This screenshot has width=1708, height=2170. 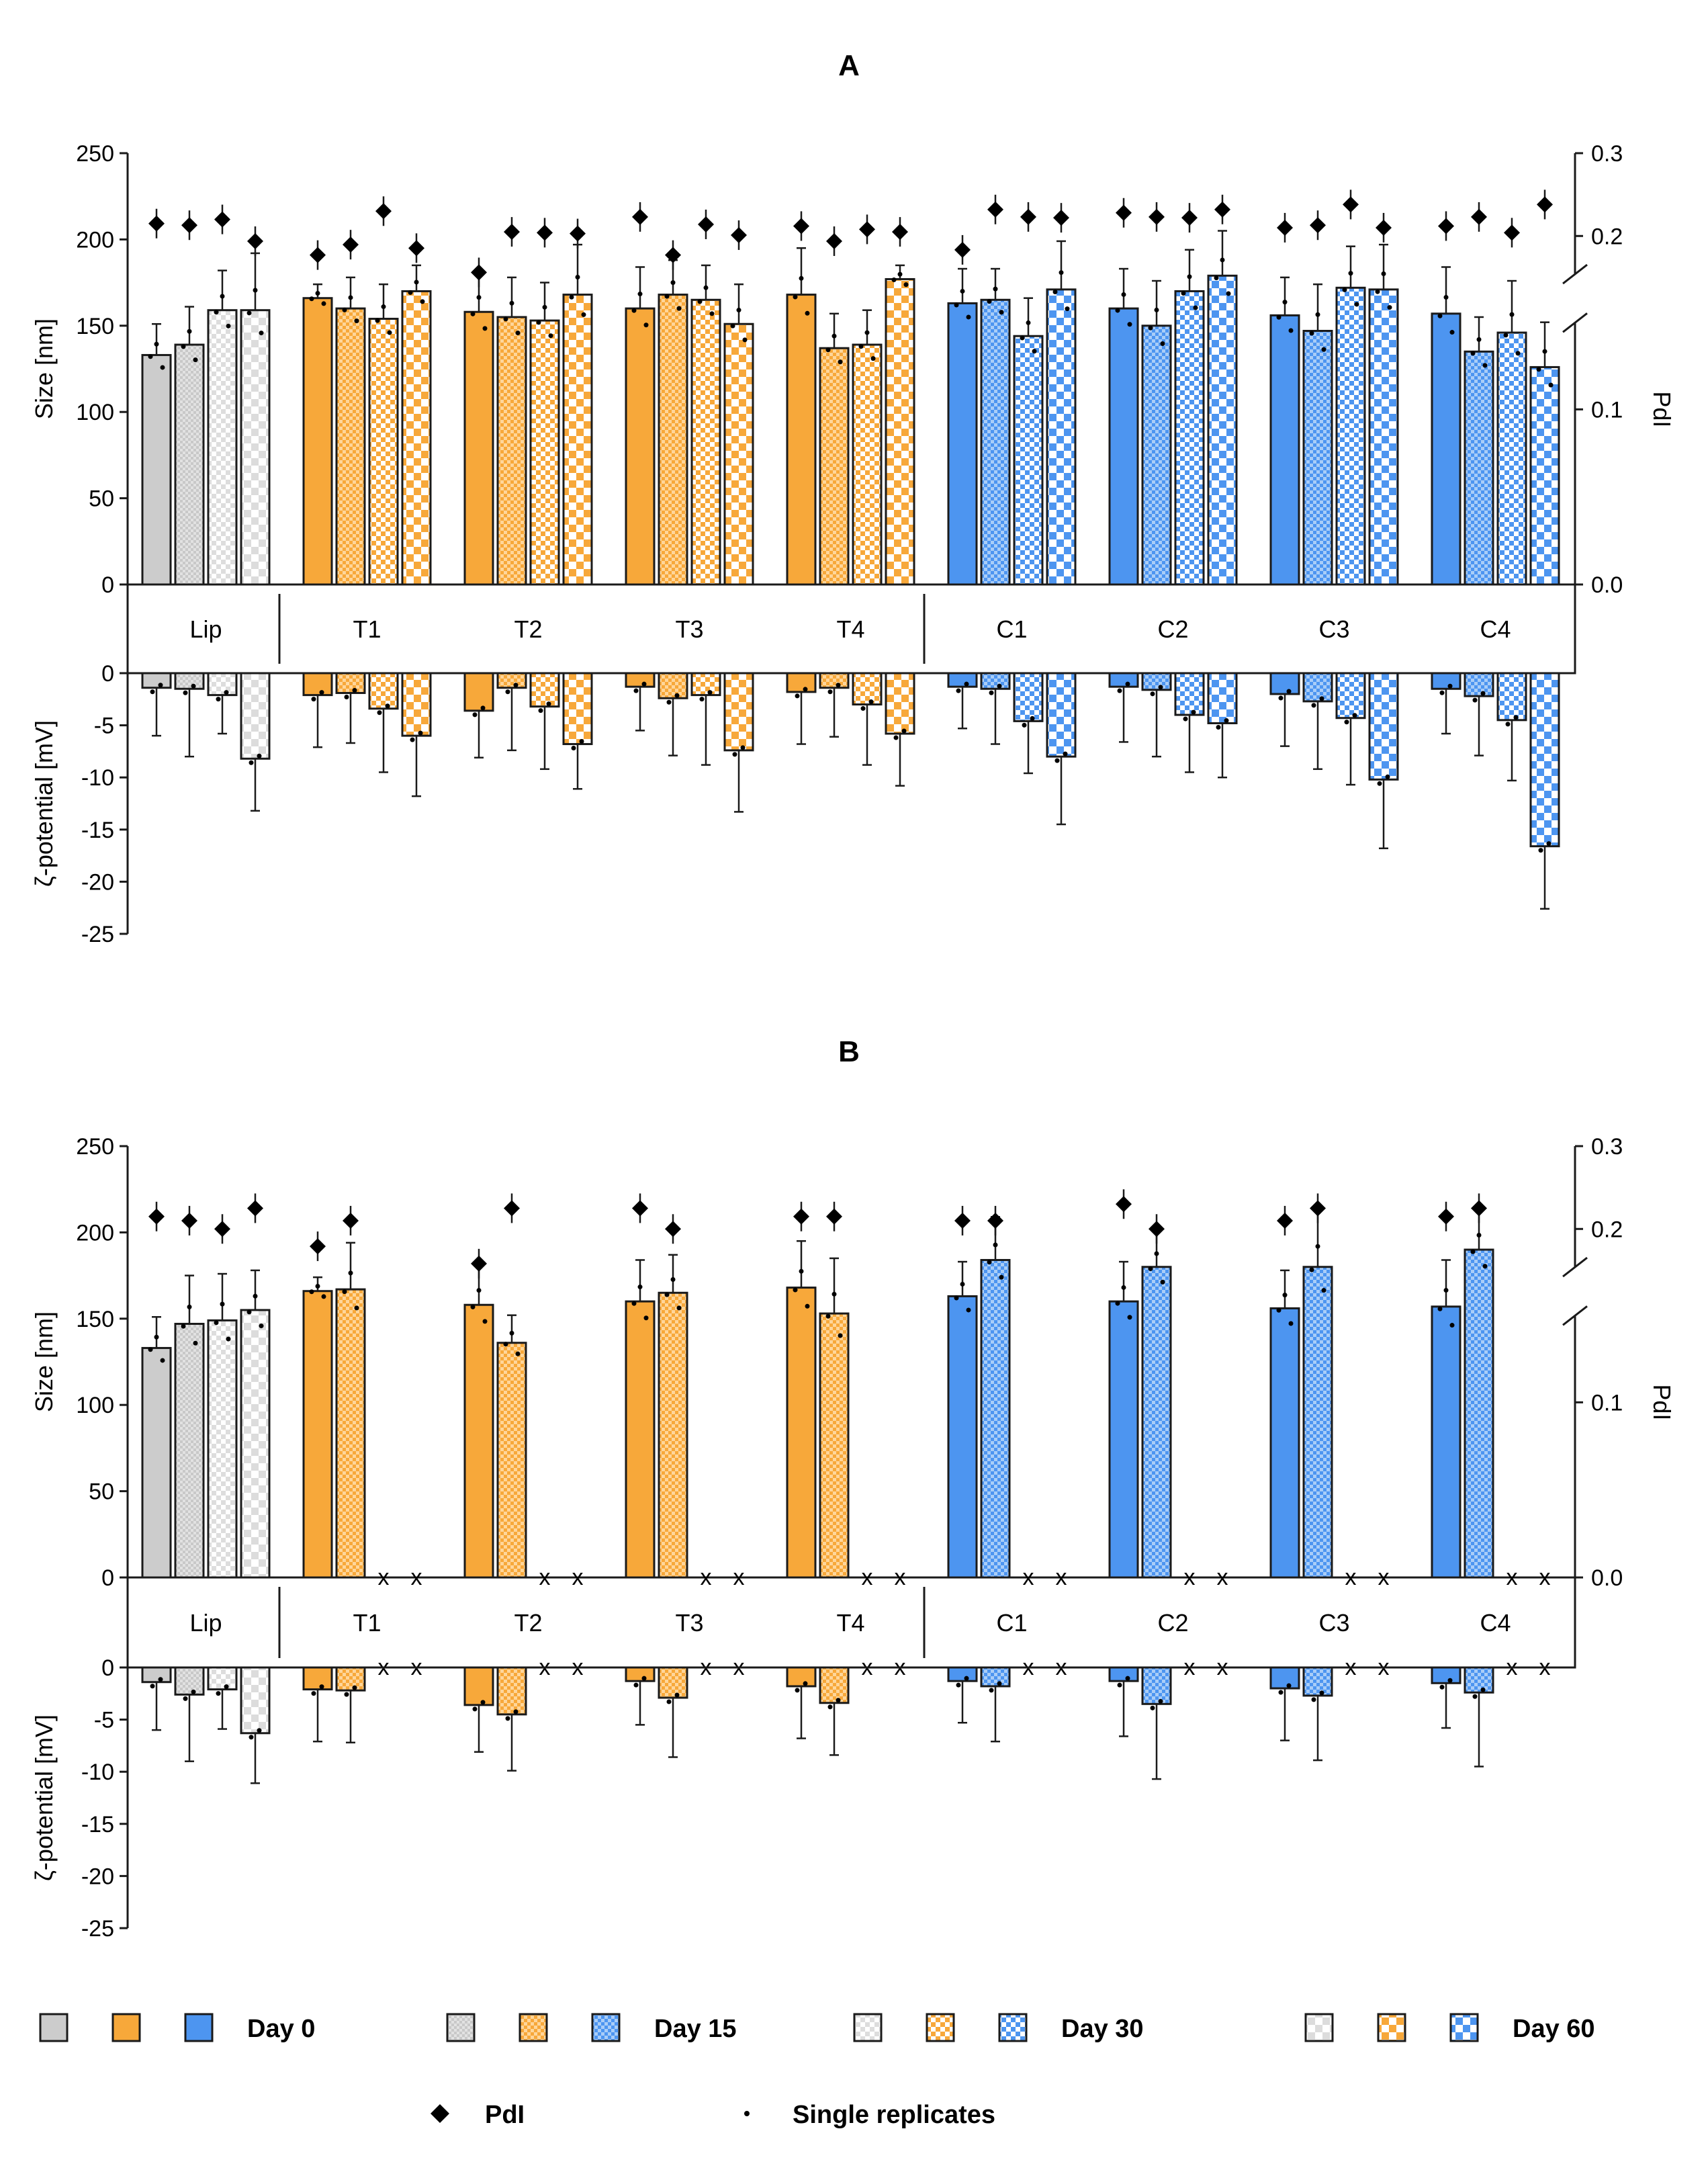 What do you see at coordinates (1102, 2029) in the screenshot?
I see `legend-label: Day 30` at bounding box center [1102, 2029].